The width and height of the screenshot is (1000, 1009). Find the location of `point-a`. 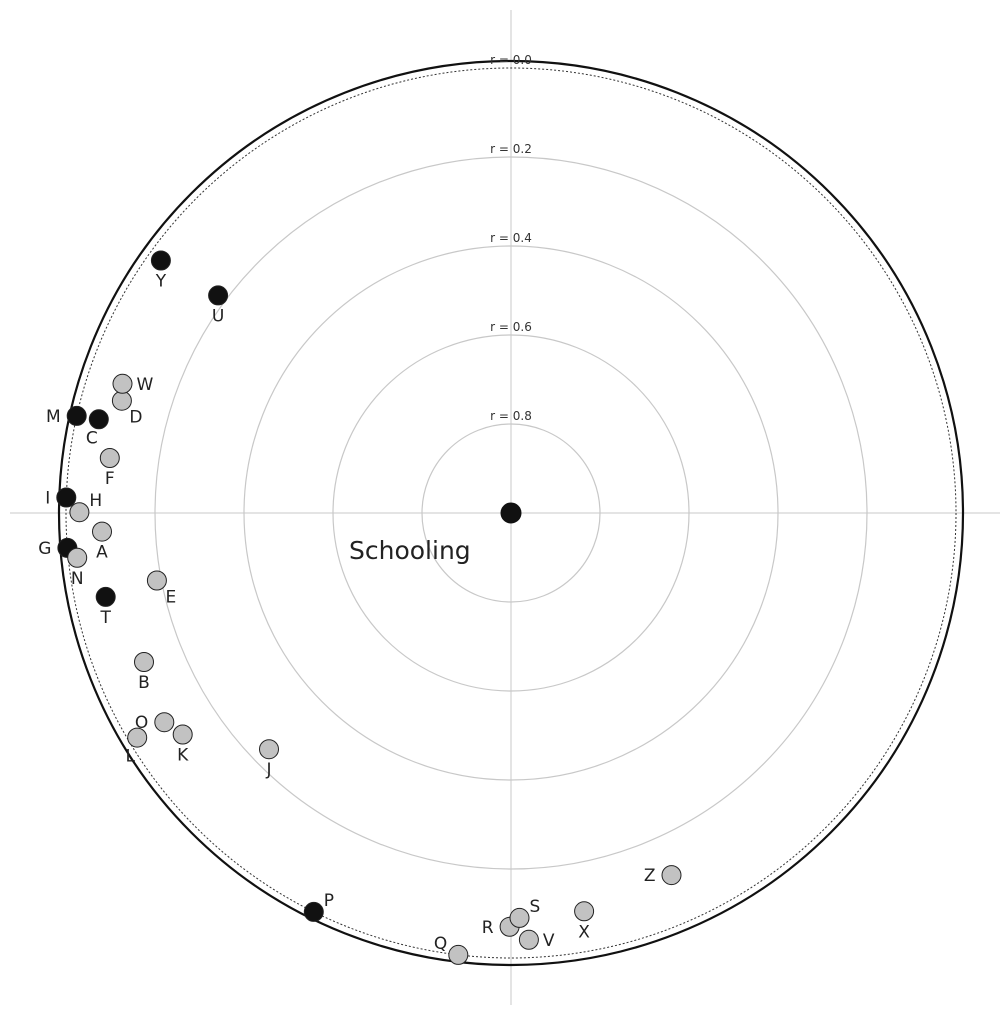

point-a is located at coordinates (102, 531).